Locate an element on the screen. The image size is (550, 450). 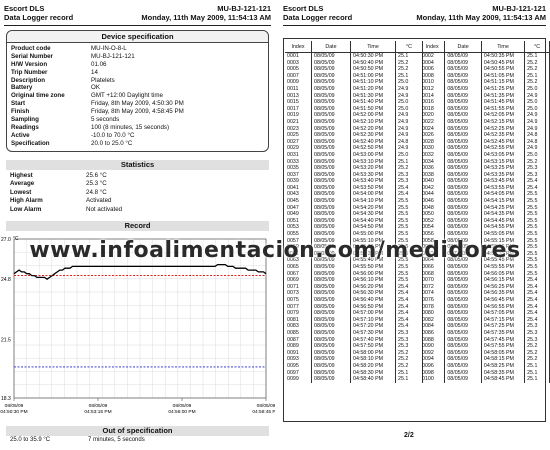
table-row: 0069 08/05/09 04:56:10 PM 25.5 is located at coordinates (354, 280).